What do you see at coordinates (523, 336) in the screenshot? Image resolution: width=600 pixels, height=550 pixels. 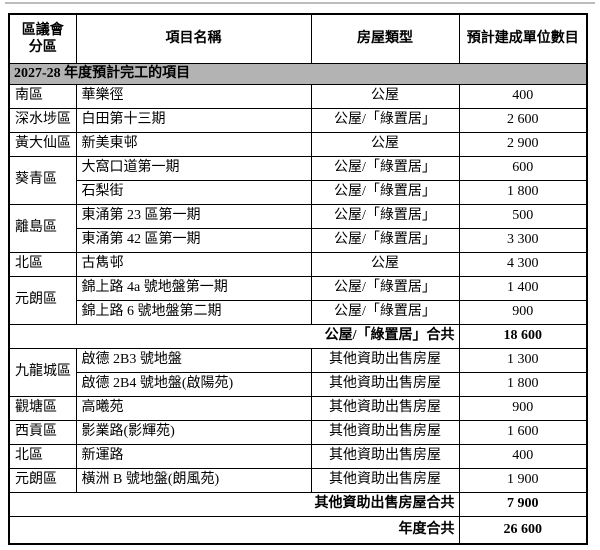 I see `subtotal-units: 18 600` at bounding box center [523, 336].